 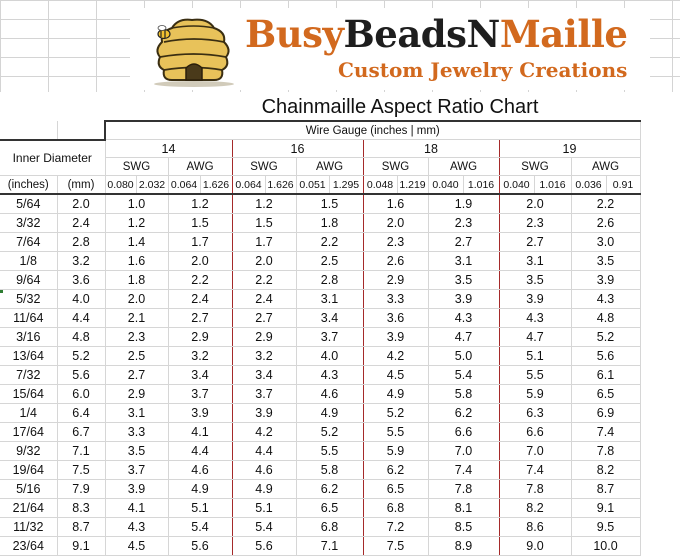 I want to click on awg-label: AWG, so click(x=606, y=166).